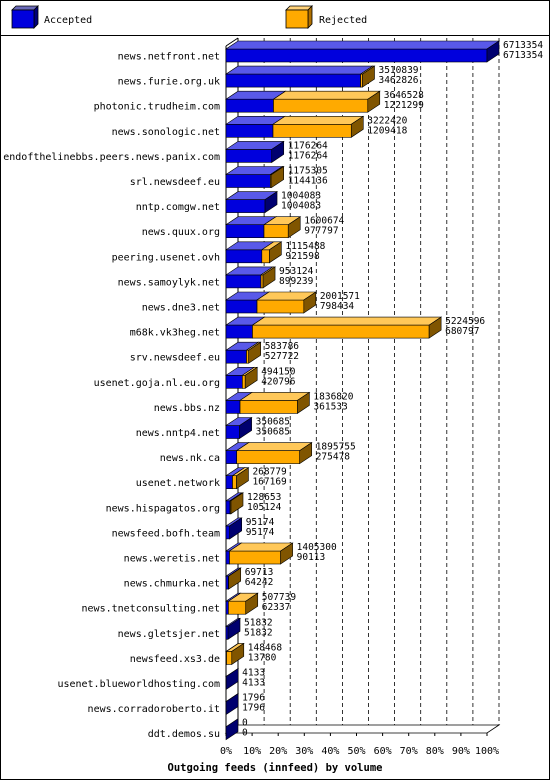 This screenshot has height=780, width=550. I want to click on value-label-offered: 51832, so click(258, 622).